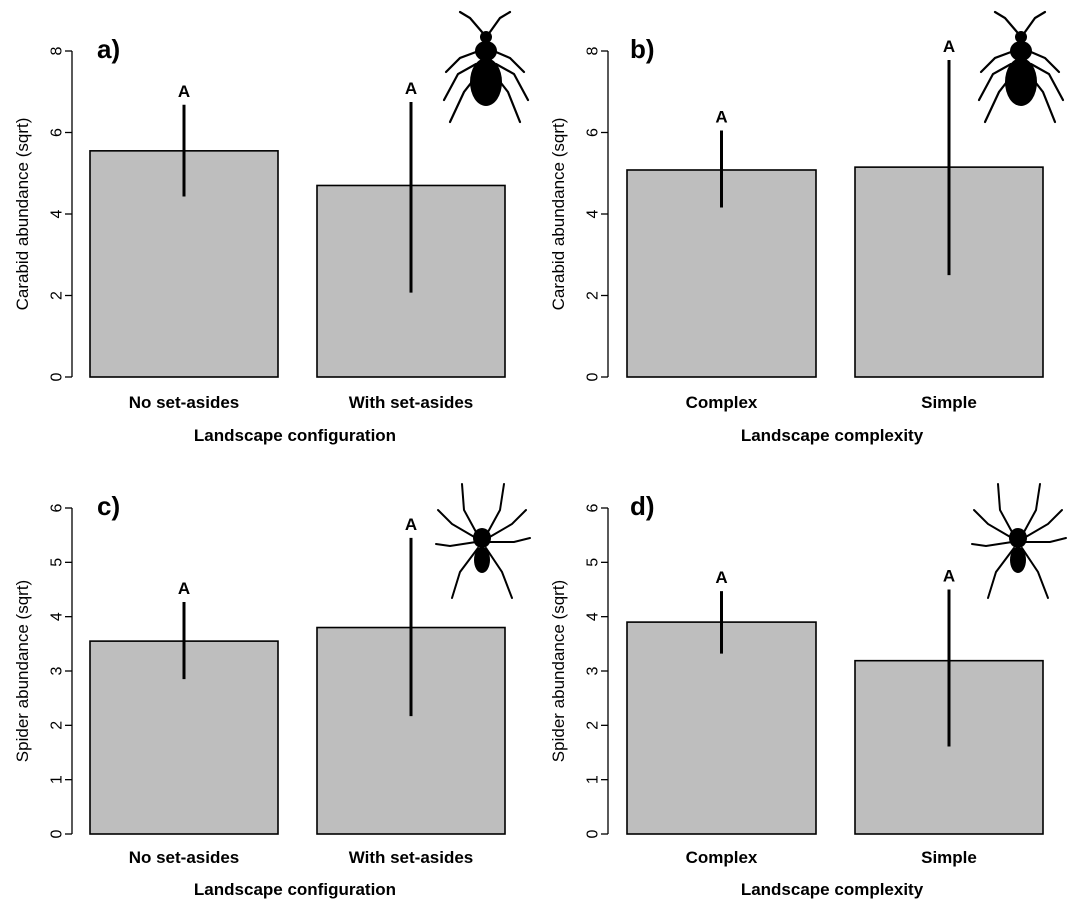 The height and width of the screenshot is (900, 1073). Describe the element at coordinates (721, 728) in the screenshot. I see `bar` at that location.